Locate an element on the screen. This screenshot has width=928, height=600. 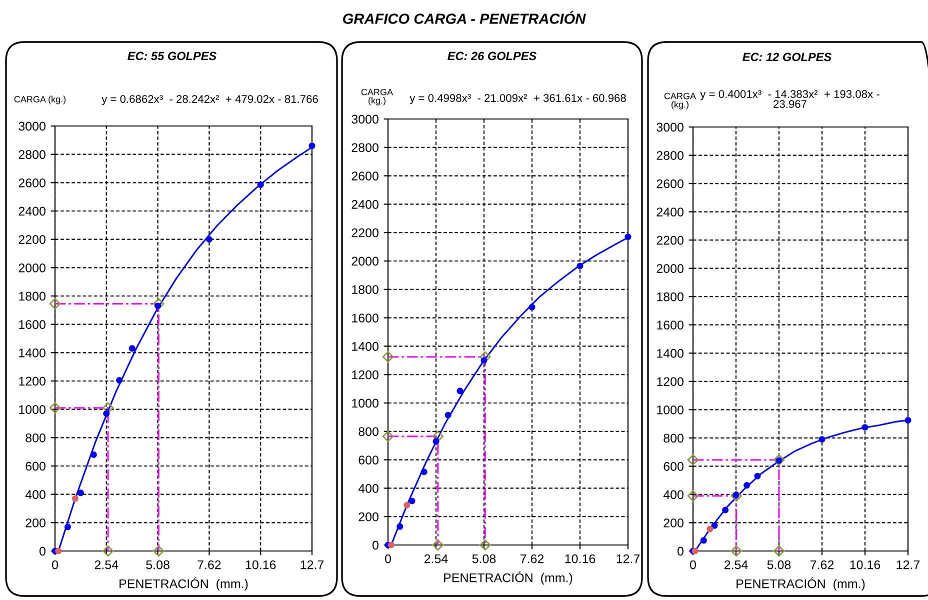
chart-title: EC: 26 GOLPES is located at coordinates (492, 56).